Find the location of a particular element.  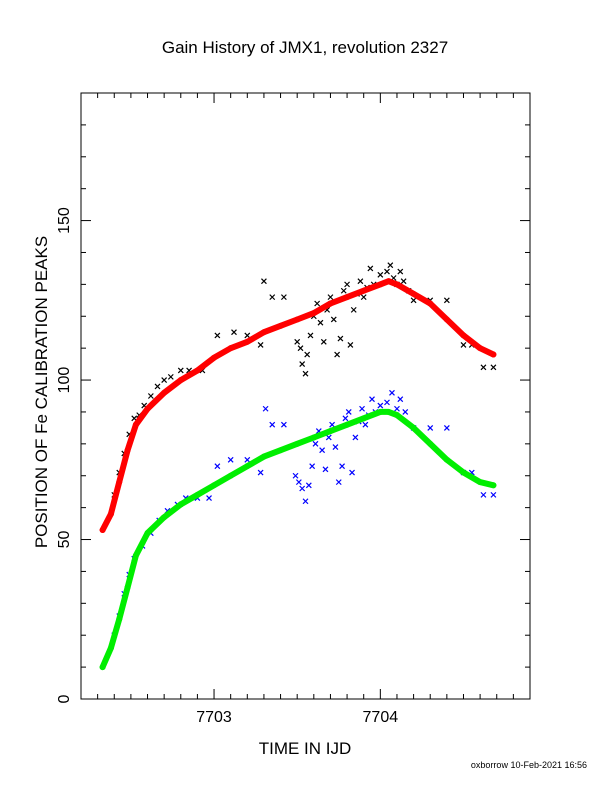

y-tick-label: 150 is located at coordinates (64, 220).